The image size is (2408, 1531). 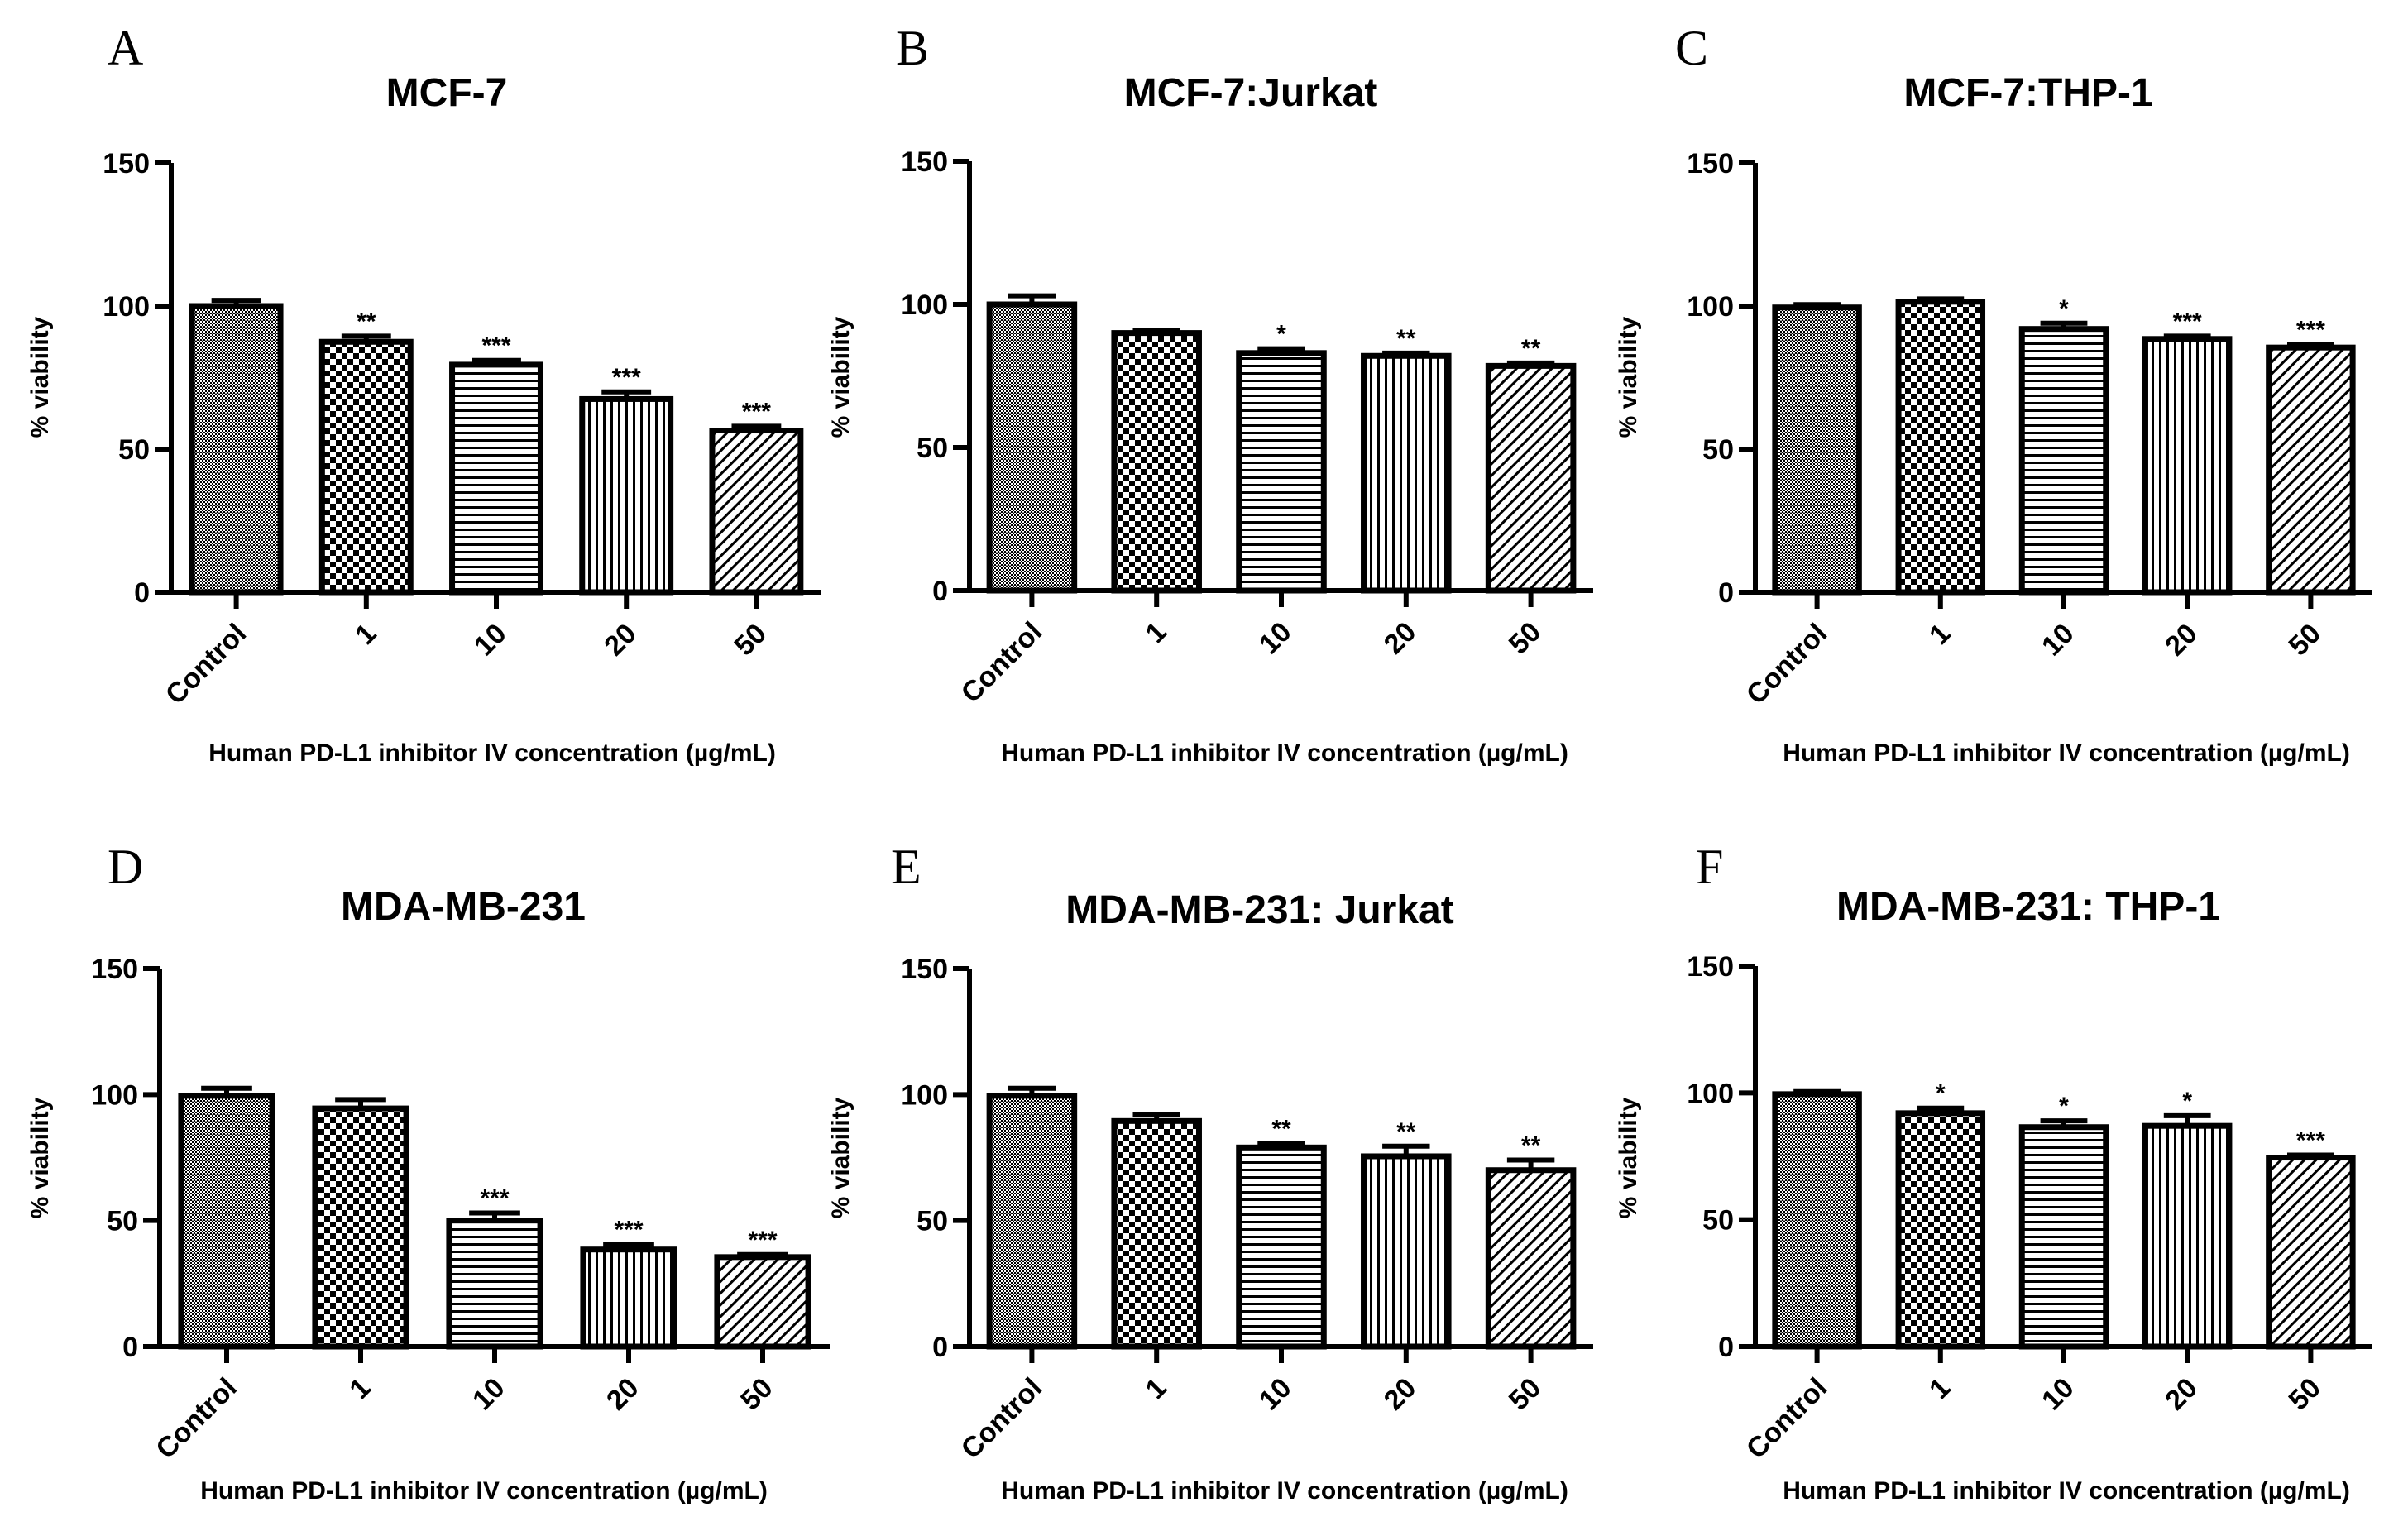 I want to click on panel-letter: C, so click(x=1691, y=48).